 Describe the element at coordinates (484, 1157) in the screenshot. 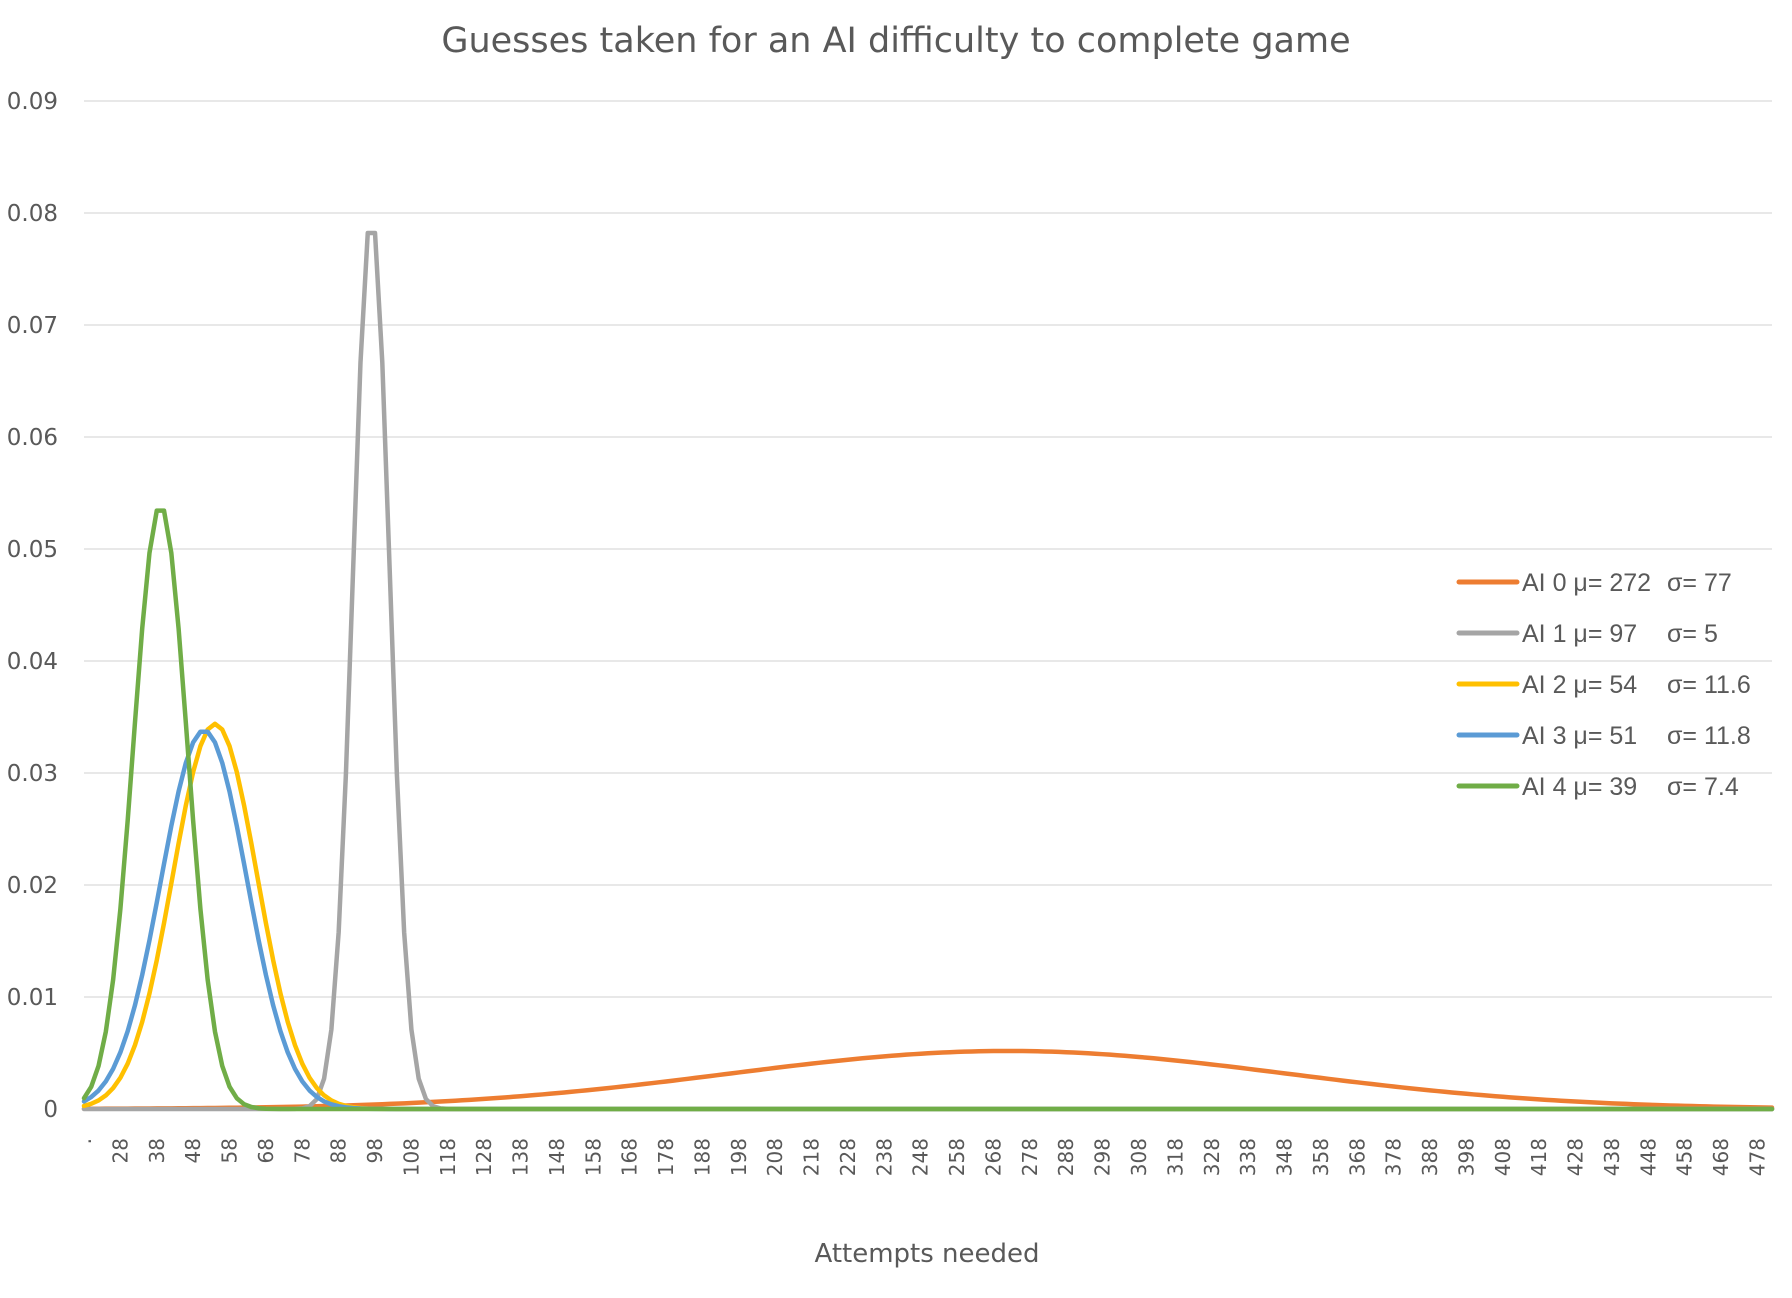

I see `x-tick-label: 128` at that location.